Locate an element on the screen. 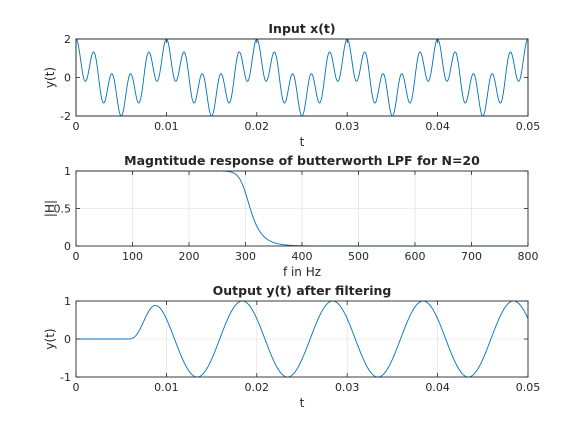 Image resolution: width=583 pixels, height=437 pixels. y-tick-label: 2 is located at coordinates (67, 39).